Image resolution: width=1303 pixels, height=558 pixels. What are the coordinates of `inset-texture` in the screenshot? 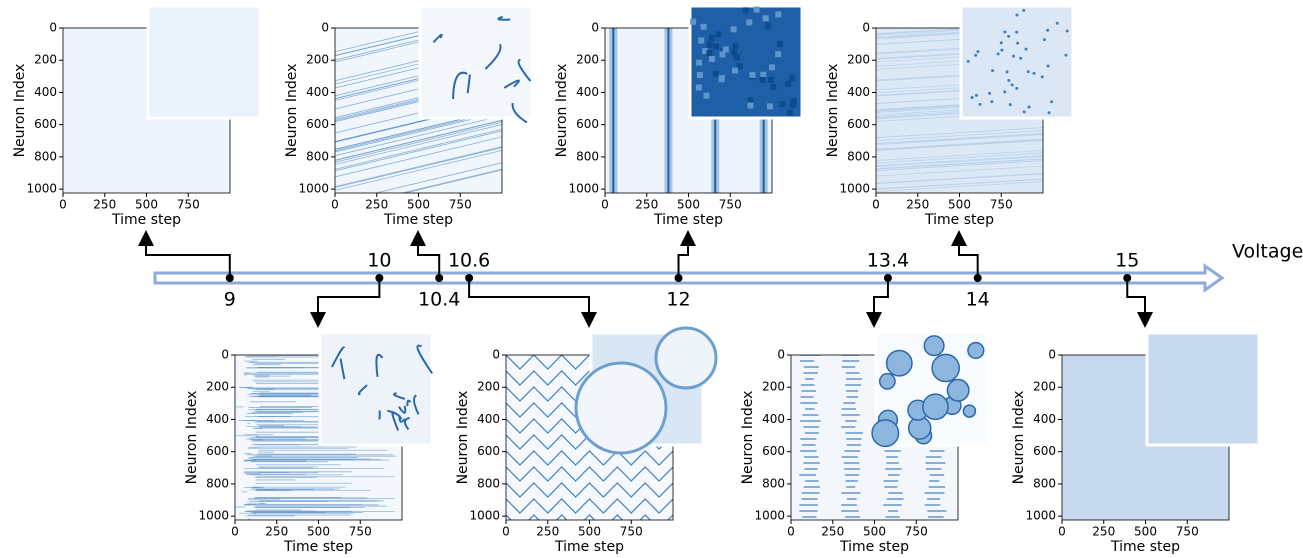 It's located at (646, 390).